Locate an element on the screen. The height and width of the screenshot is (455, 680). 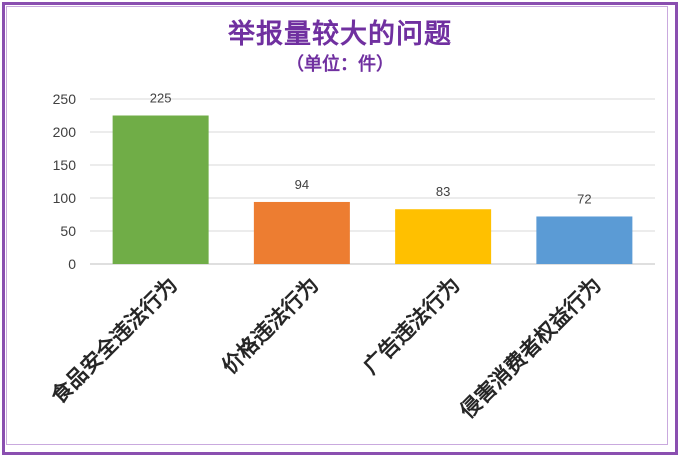
category-label-3: 广告违法行为 is located at coordinates (411, 325).